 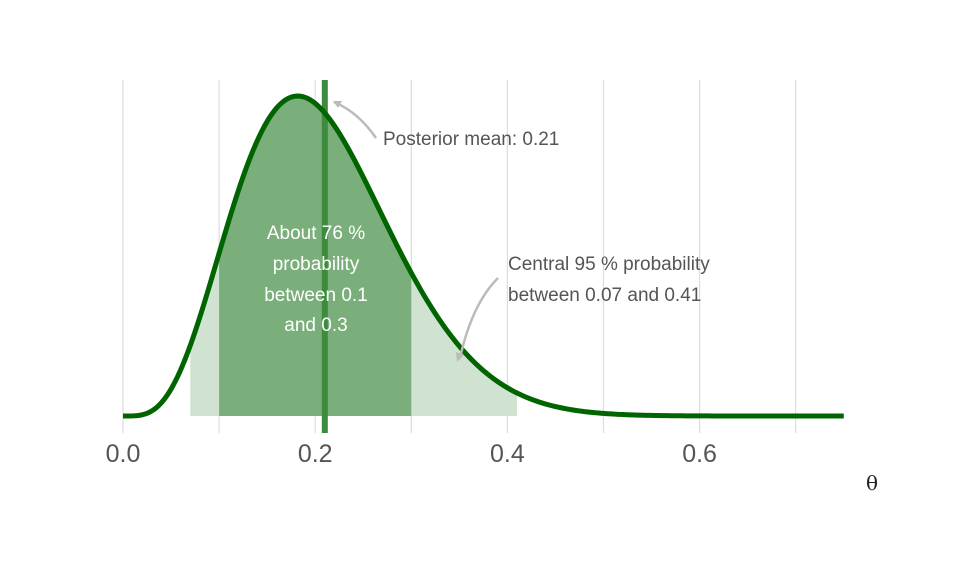 I want to click on inner-label-line-1: About 76 %, so click(x=316, y=233).